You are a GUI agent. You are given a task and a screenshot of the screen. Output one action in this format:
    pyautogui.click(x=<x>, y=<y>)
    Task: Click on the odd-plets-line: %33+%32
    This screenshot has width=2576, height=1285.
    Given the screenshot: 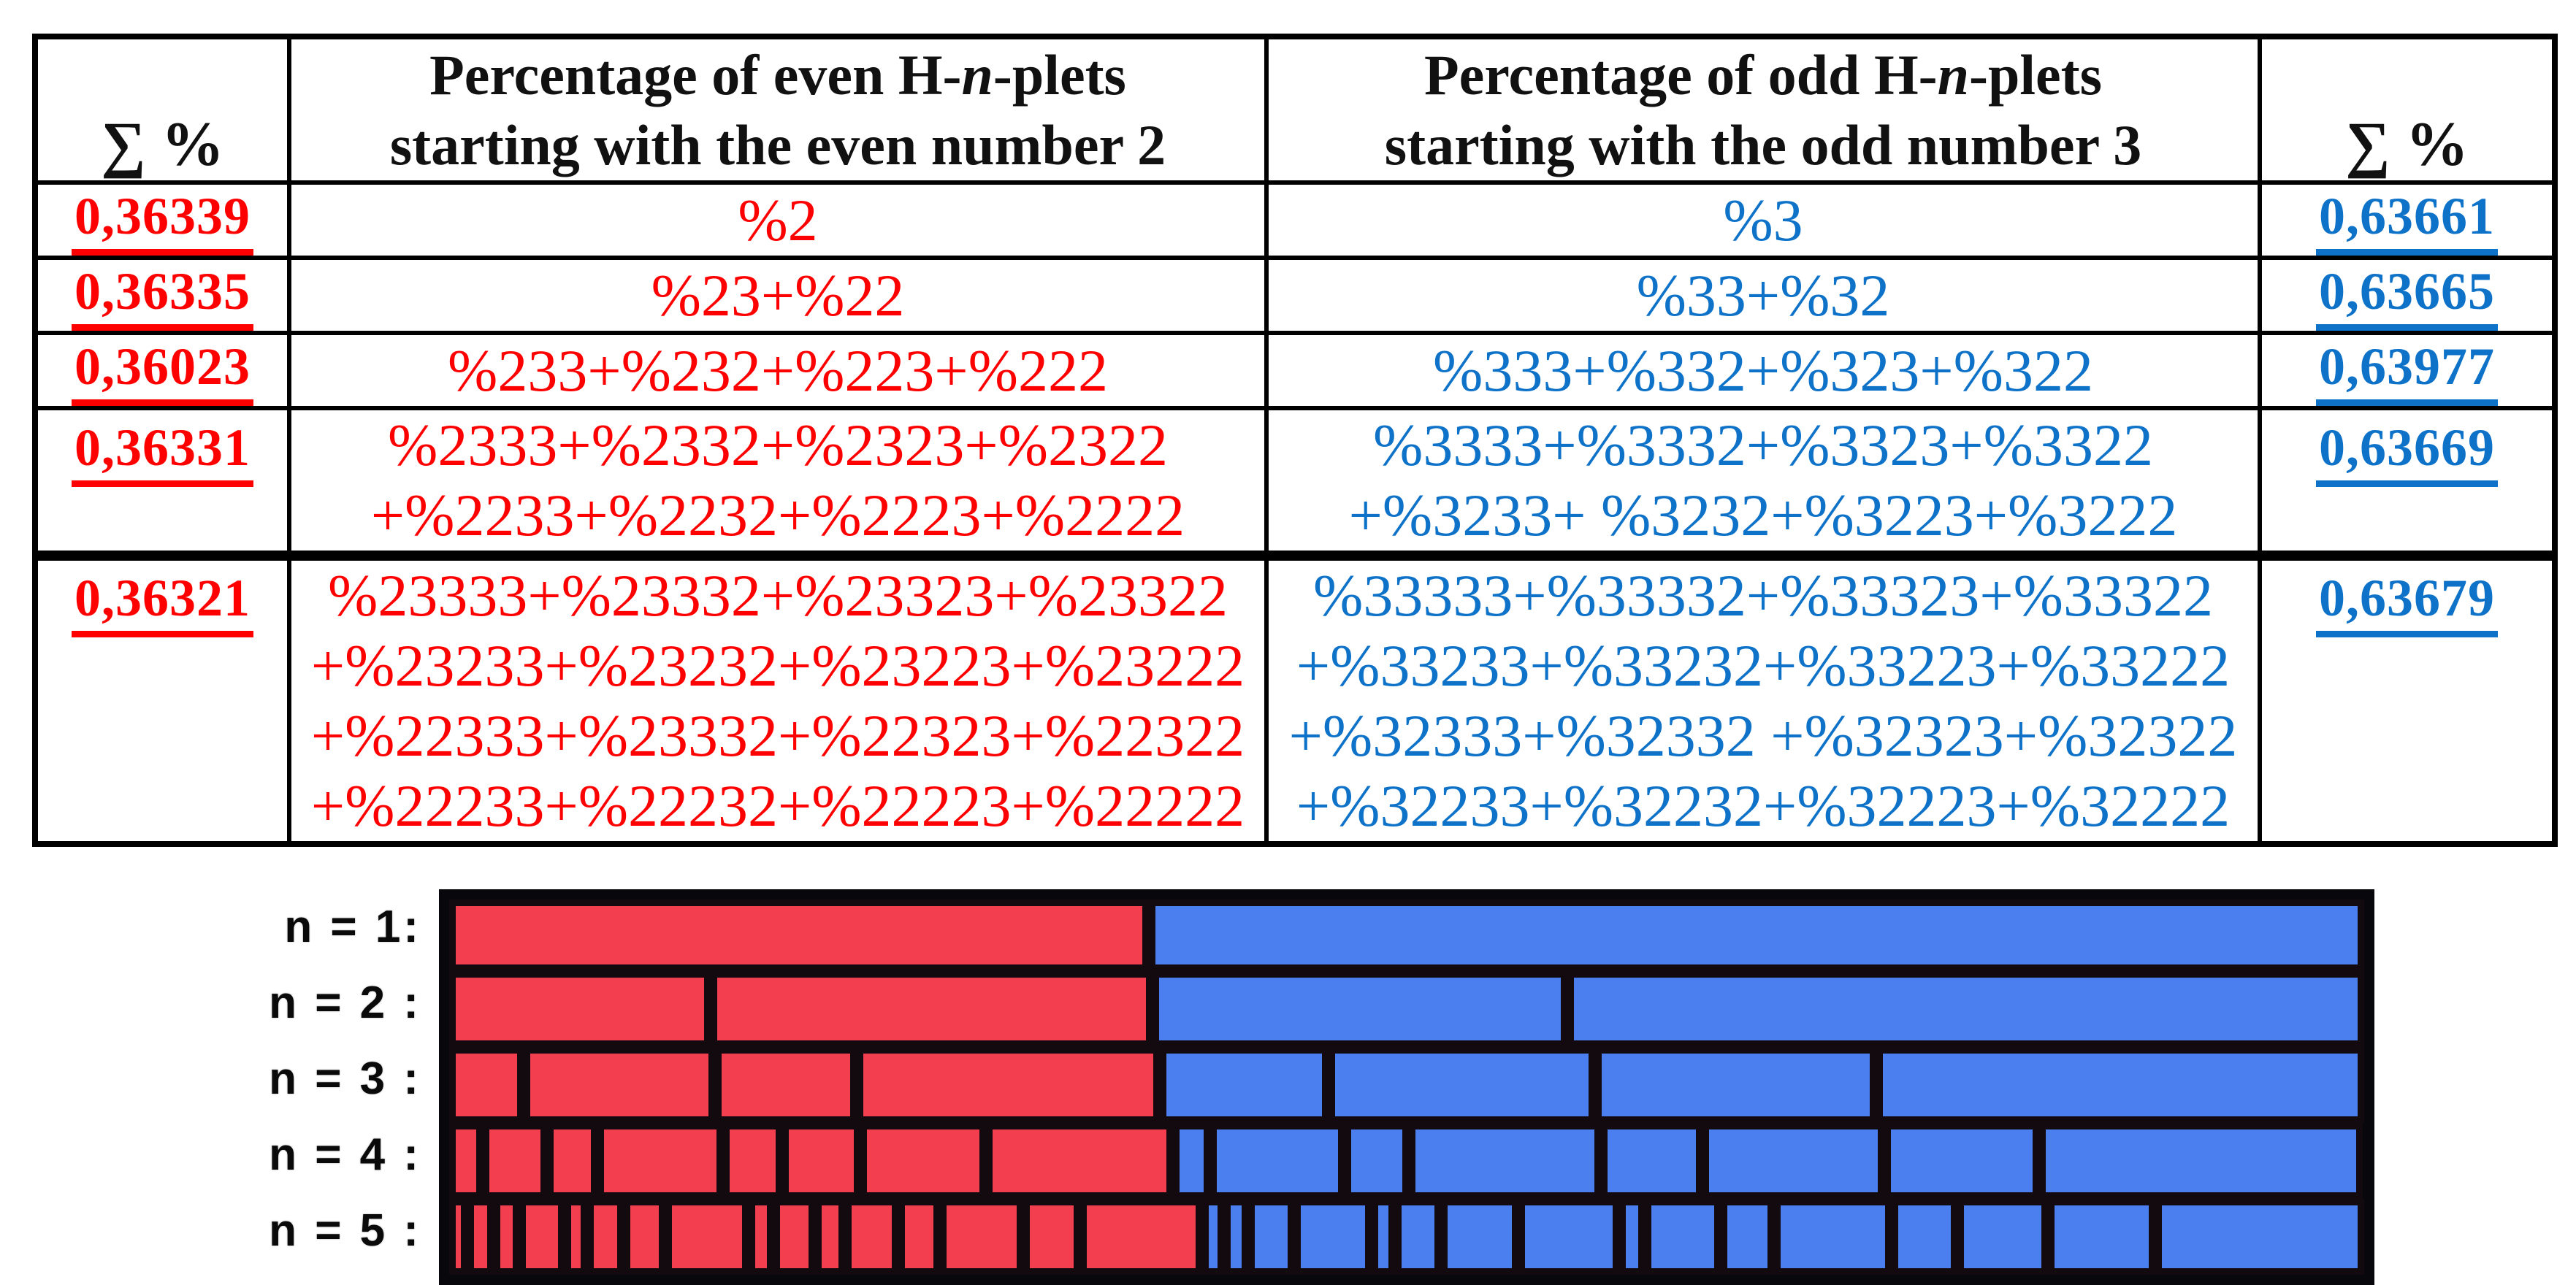 What is the action you would take?
    pyautogui.click(x=1763, y=295)
    